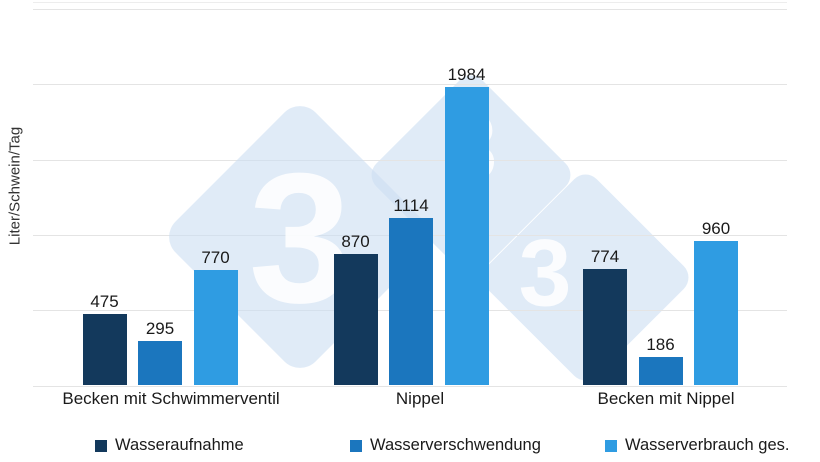 This screenshot has width=820, height=462. I want to click on value-label: 870, so click(355, 242).